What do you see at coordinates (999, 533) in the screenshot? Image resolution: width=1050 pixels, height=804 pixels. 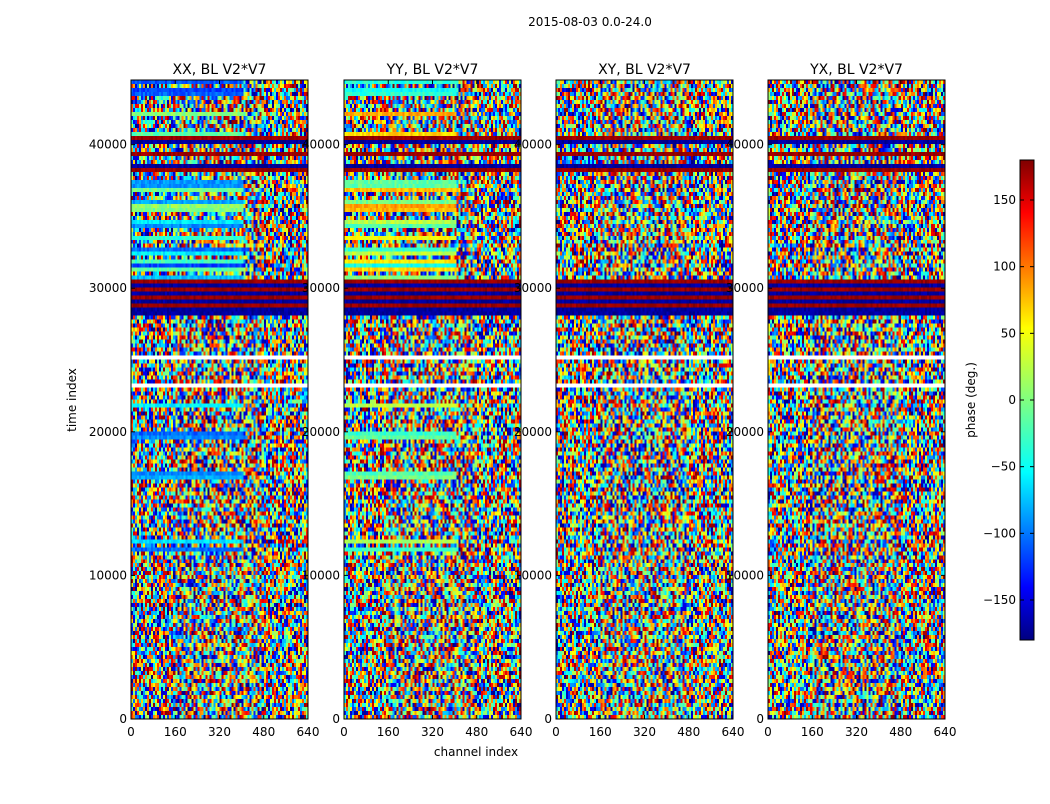 I see `colorbar-tick-label: −100` at bounding box center [999, 533].